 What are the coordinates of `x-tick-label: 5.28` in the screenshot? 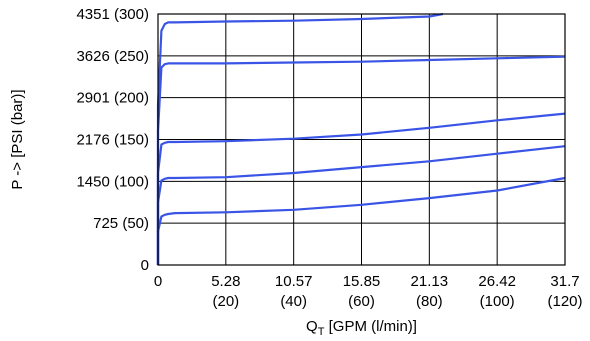 It's located at (225, 281).